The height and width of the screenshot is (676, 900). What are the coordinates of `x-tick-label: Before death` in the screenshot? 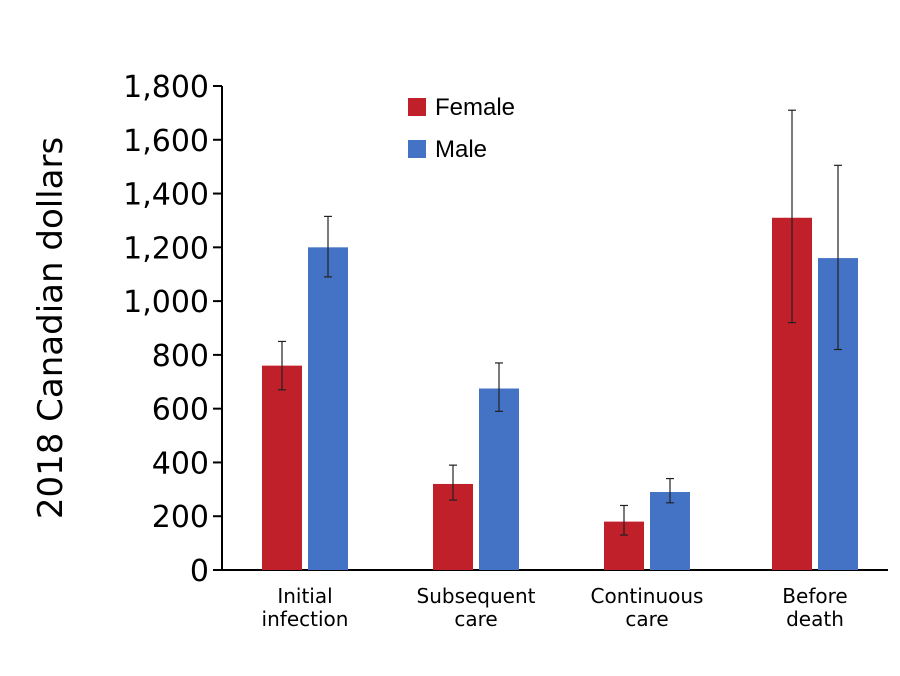 It's located at (814, 607).